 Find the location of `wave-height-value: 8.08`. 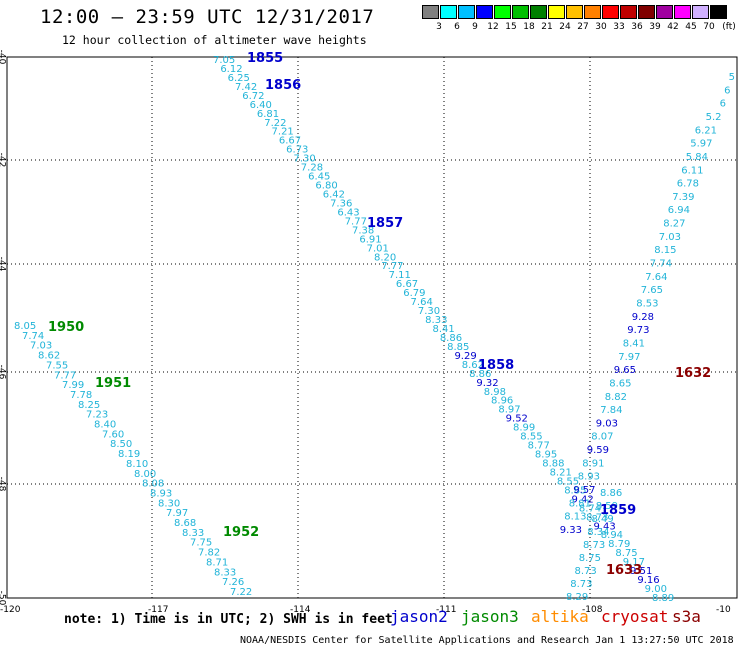

wave-height-value: 8.08 is located at coordinates (153, 484).